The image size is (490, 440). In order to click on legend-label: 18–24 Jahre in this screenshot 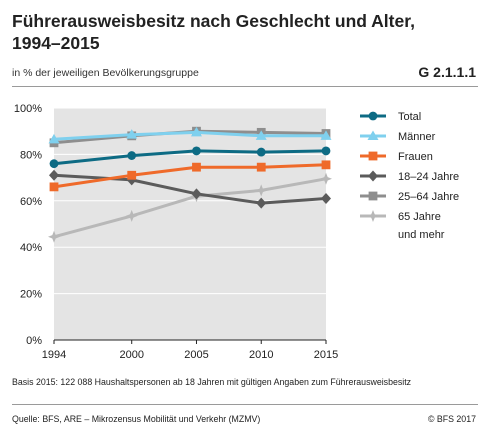, I will do `click(428, 177)`.